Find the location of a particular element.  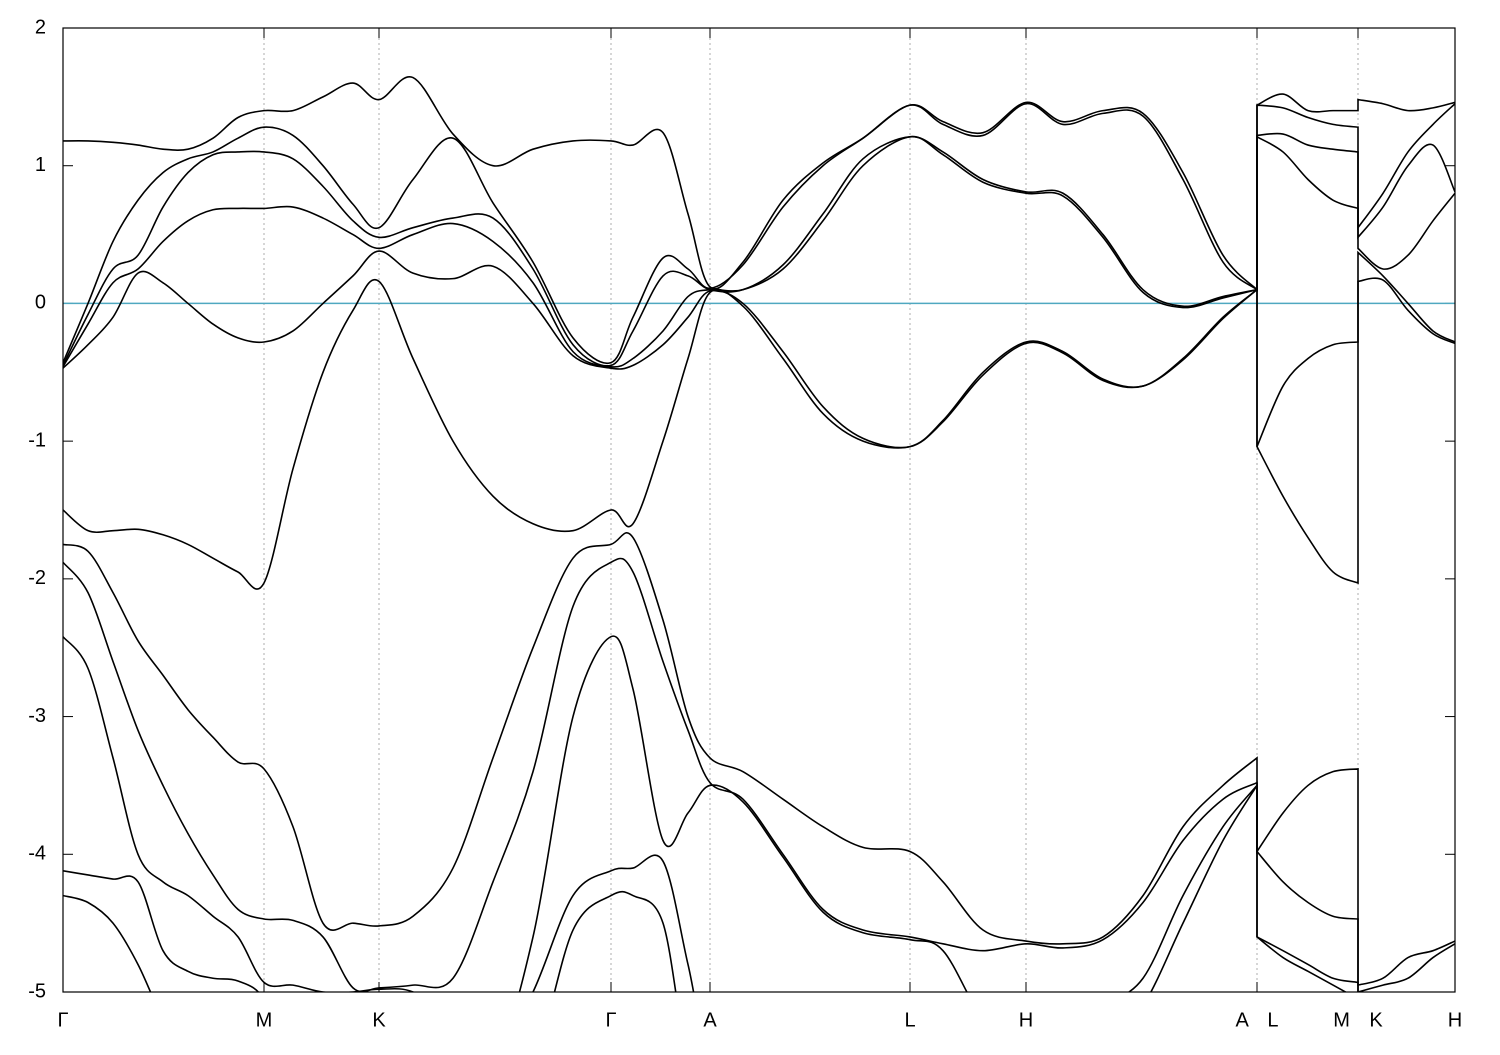

y-tick-label: -1 is located at coordinates (37, 440).